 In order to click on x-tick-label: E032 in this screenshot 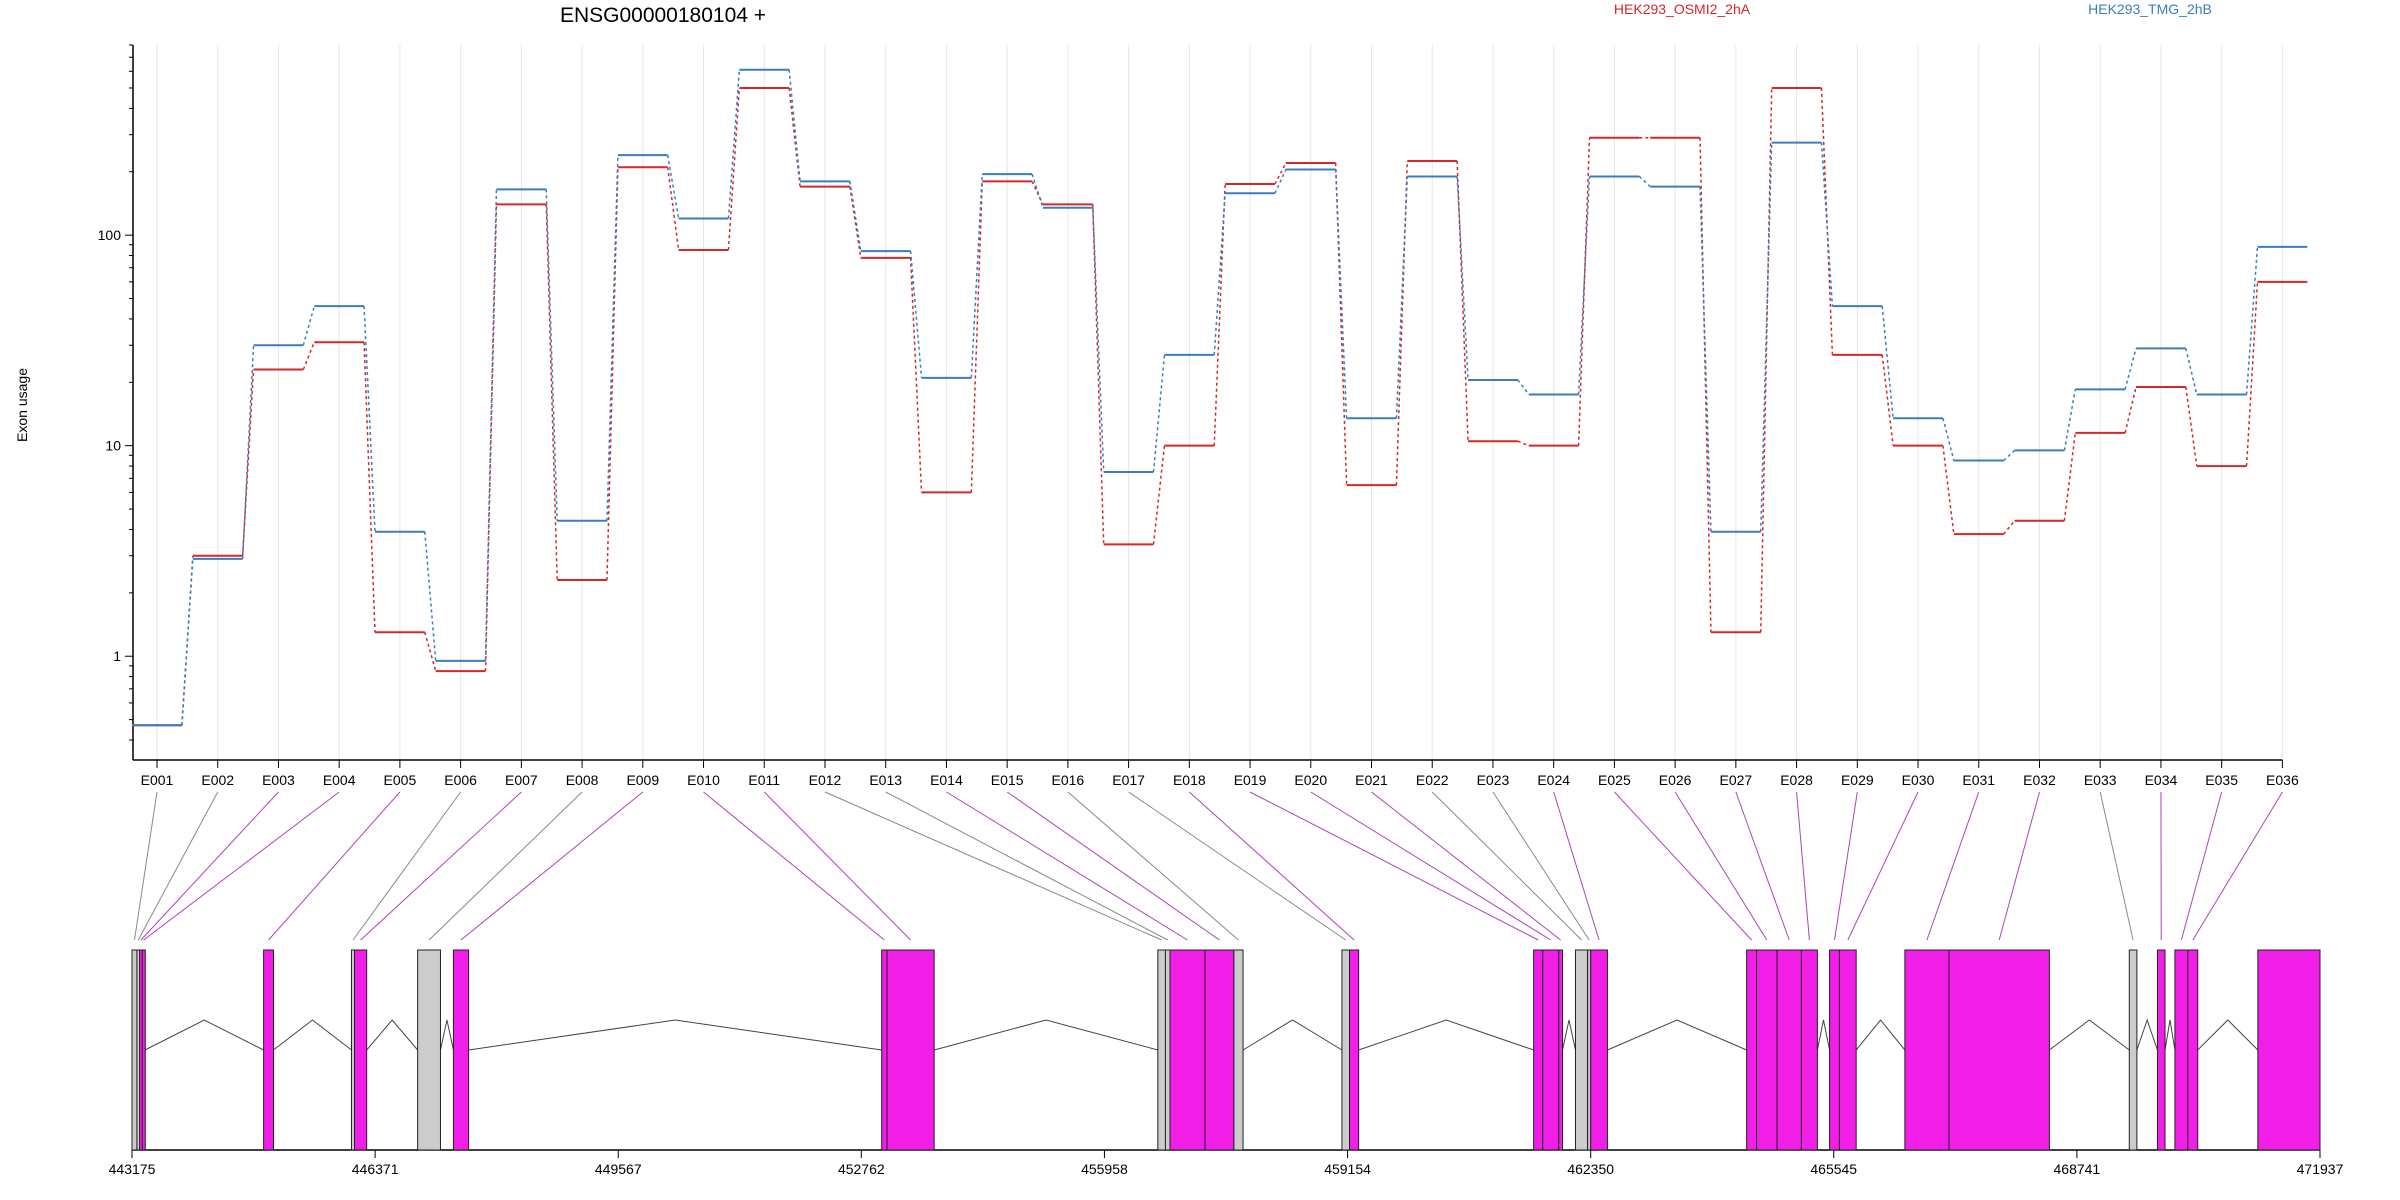, I will do `click(2039, 780)`.